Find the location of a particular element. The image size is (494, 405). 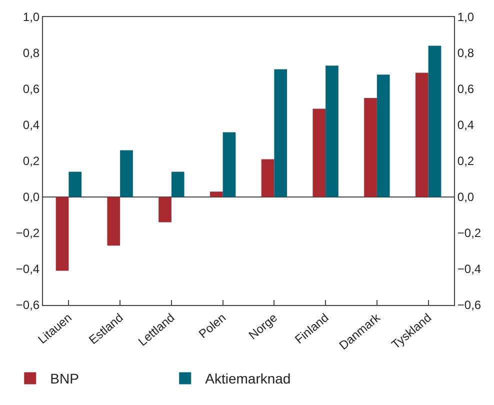

y-tick-label: 0,6 is located at coordinates (31, 89).